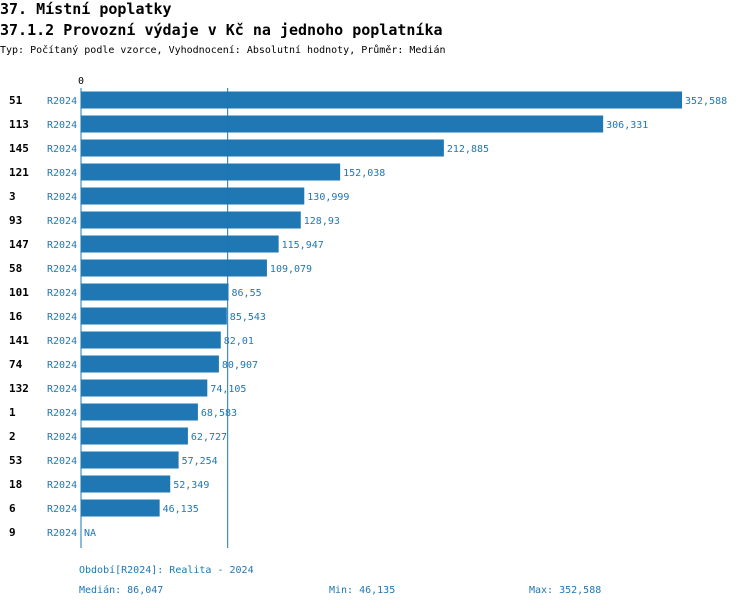 This screenshot has height=608, width=750. I want to click on value-label: 152,038, so click(364, 173).